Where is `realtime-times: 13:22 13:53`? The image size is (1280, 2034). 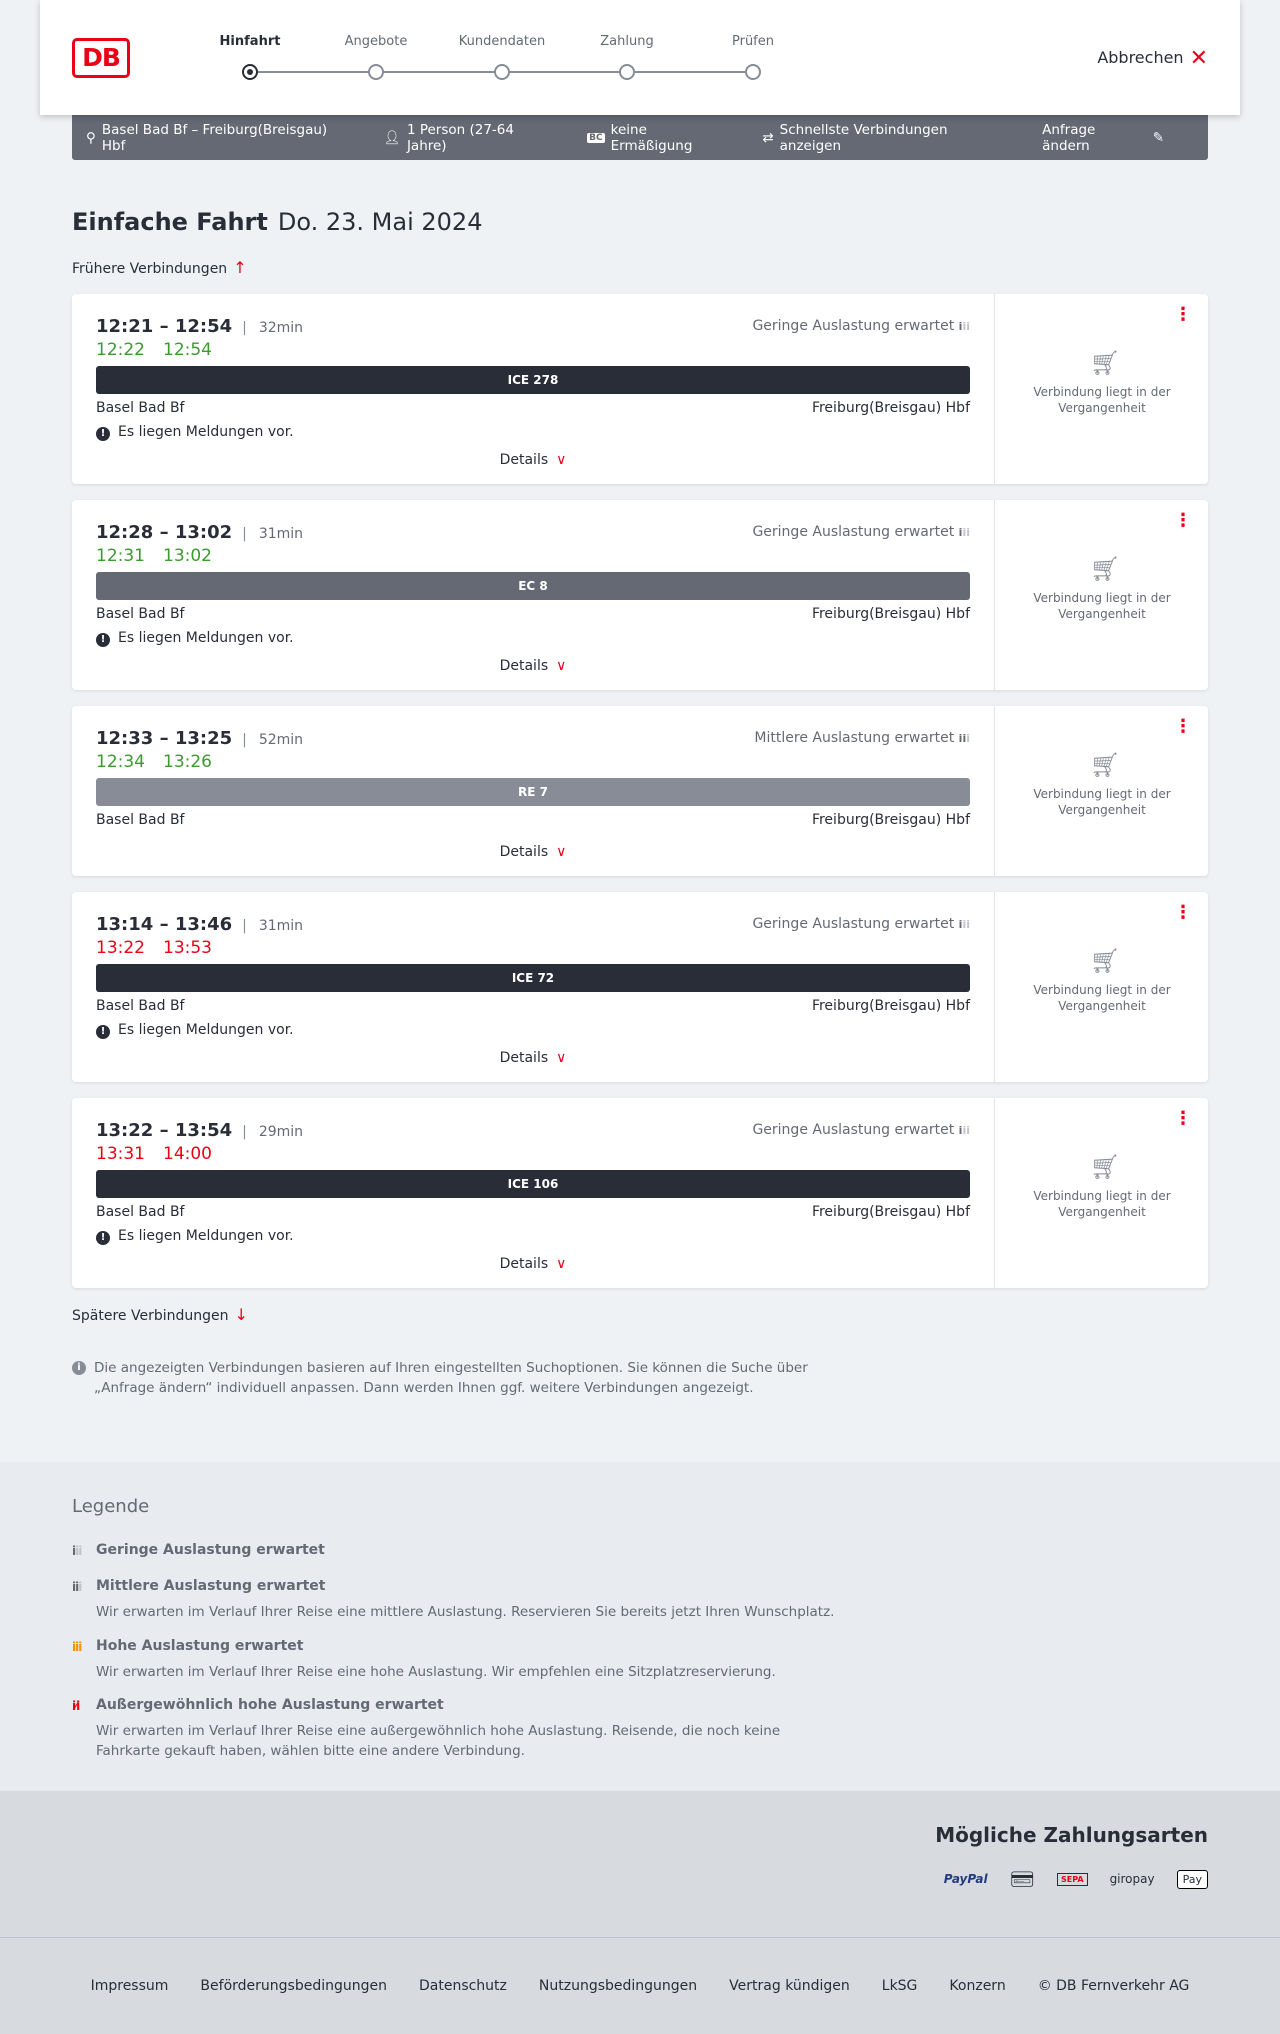 realtime-times: 13:22 13:53 is located at coordinates (163, 948).